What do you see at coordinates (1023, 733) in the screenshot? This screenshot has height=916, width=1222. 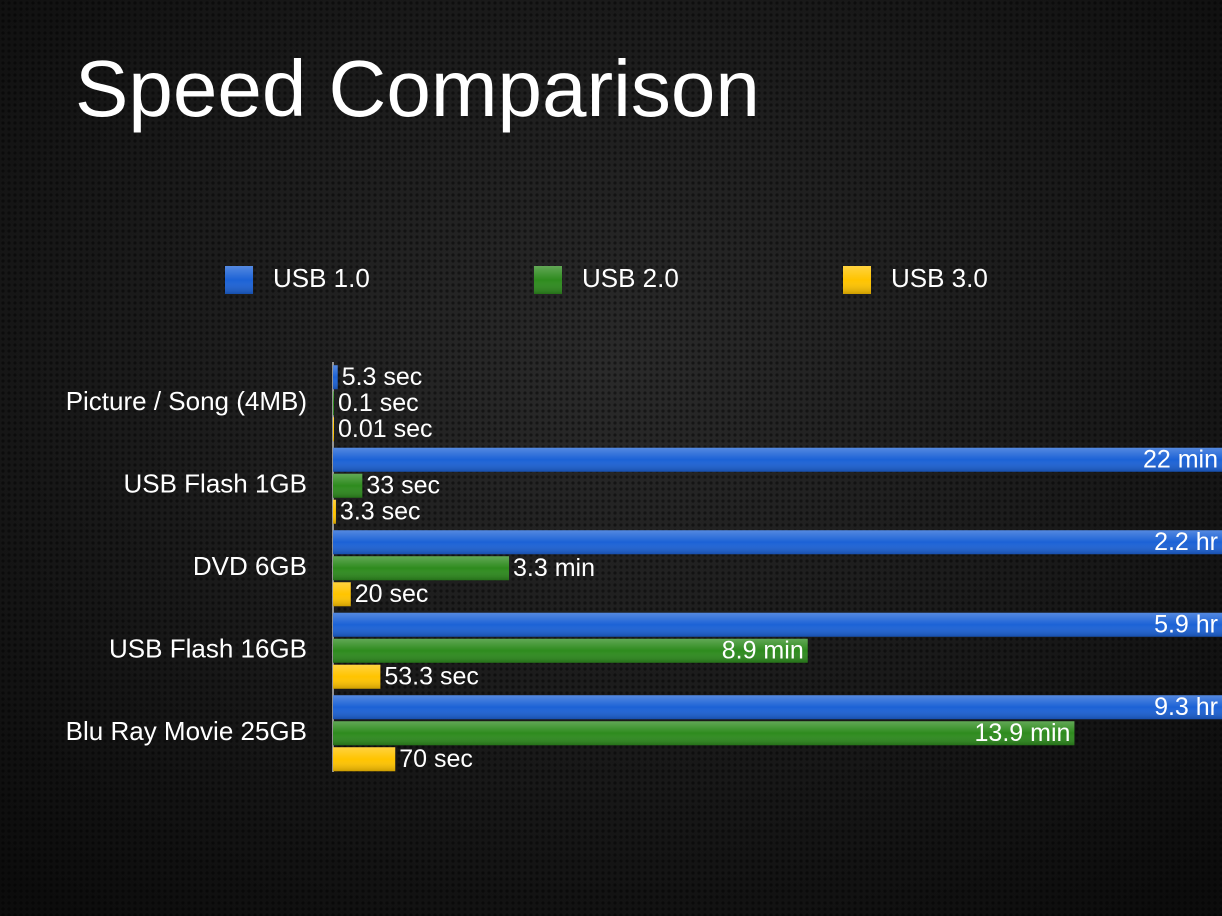 I see `data-label: 13.9 min` at bounding box center [1023, 733].